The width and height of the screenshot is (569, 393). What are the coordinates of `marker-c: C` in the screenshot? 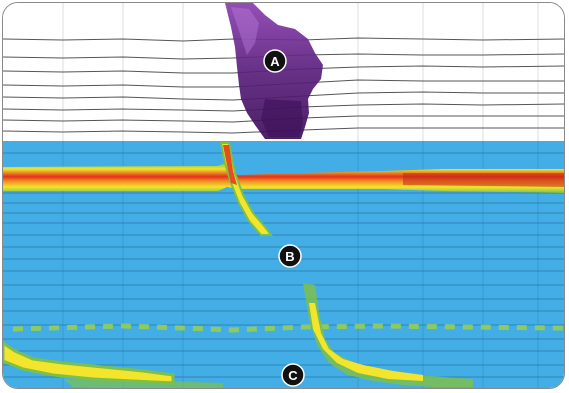 It's located at (293, 375).